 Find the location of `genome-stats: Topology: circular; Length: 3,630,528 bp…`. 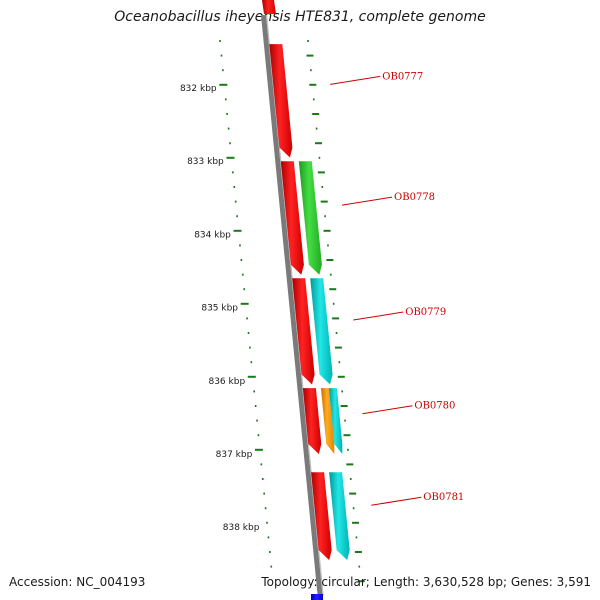

genome-stats: Topology: circular; Length: 3,630,528 bp… is located at coordinates (426, 582).